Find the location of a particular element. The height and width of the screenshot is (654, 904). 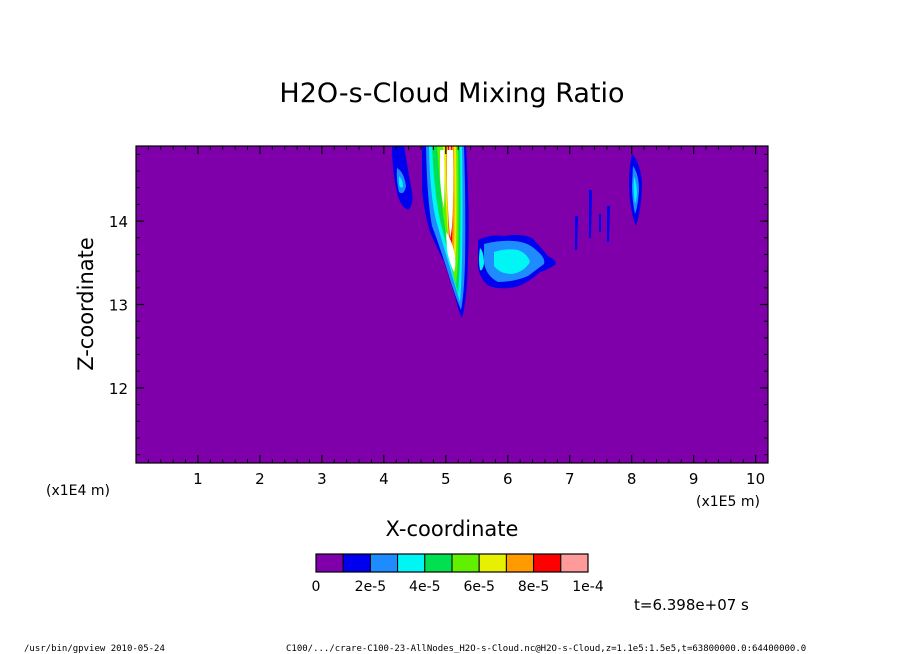

y-tick-label: 14 is located at coordinates (118, 222).